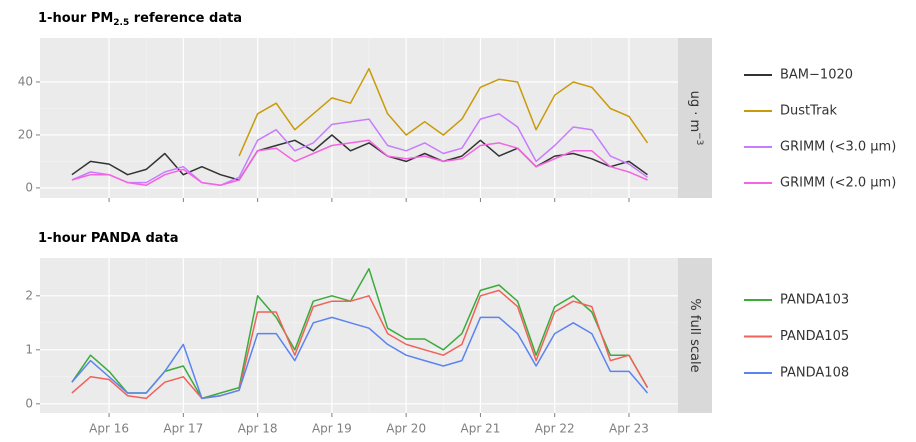 The width and height of the screenshot is (916, 442). Describe the element at coordinates (258, 429) in the screenshot. I see `x-tick-label: Apr 18` at that location.